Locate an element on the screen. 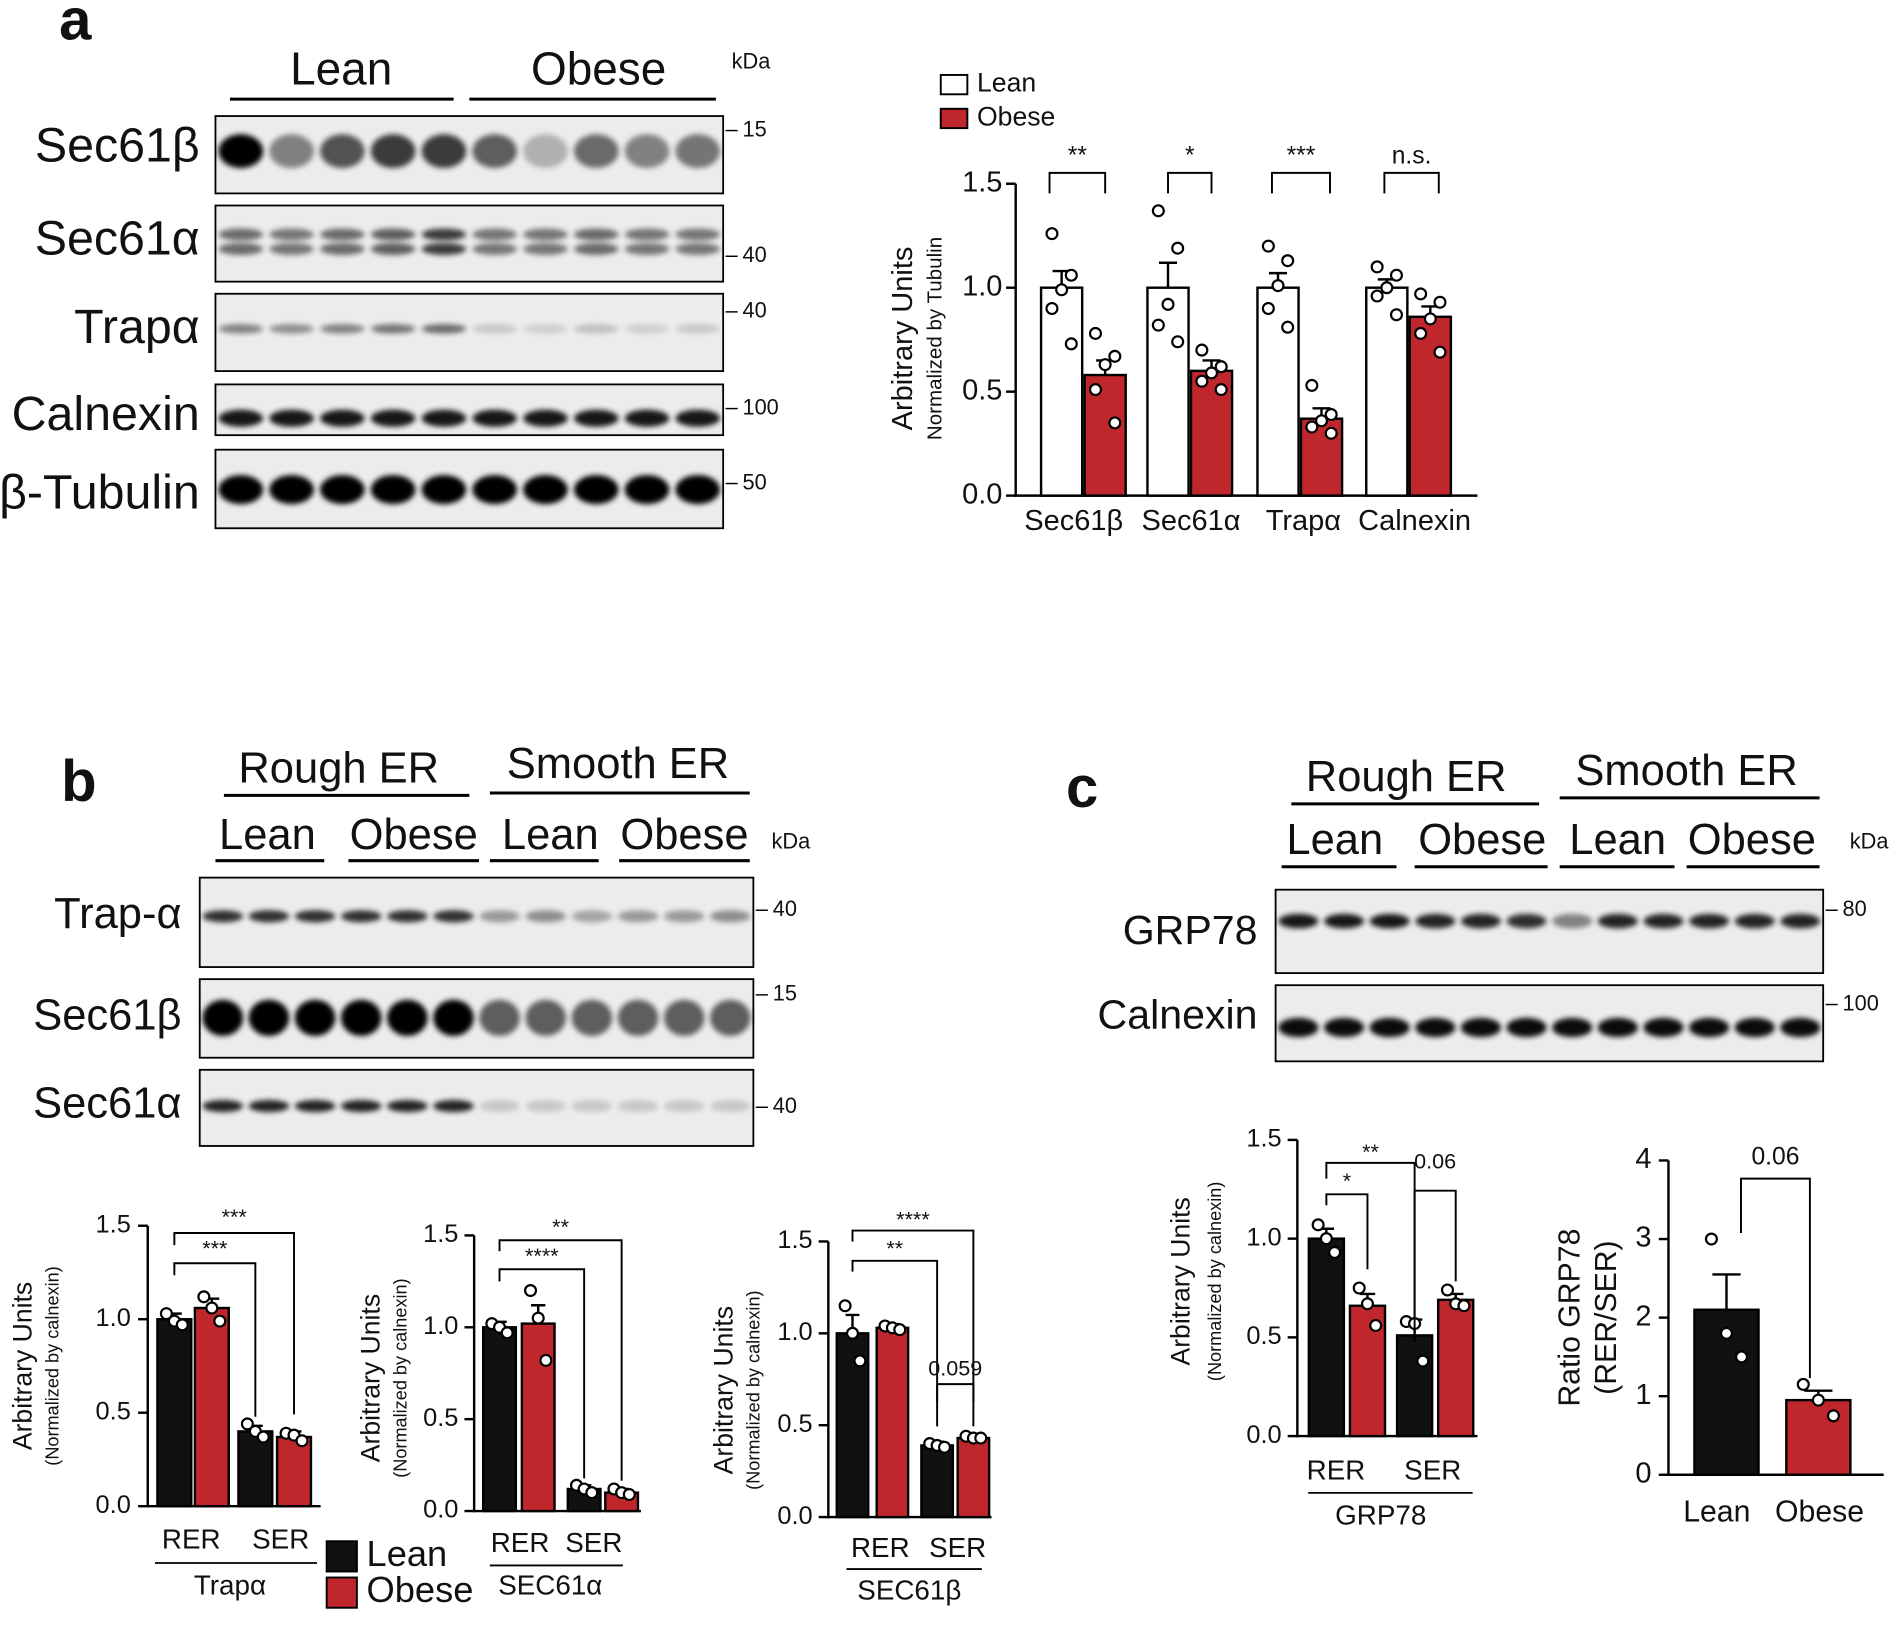  significance-label: 0.06 is located at coordinates (1775, 1157).